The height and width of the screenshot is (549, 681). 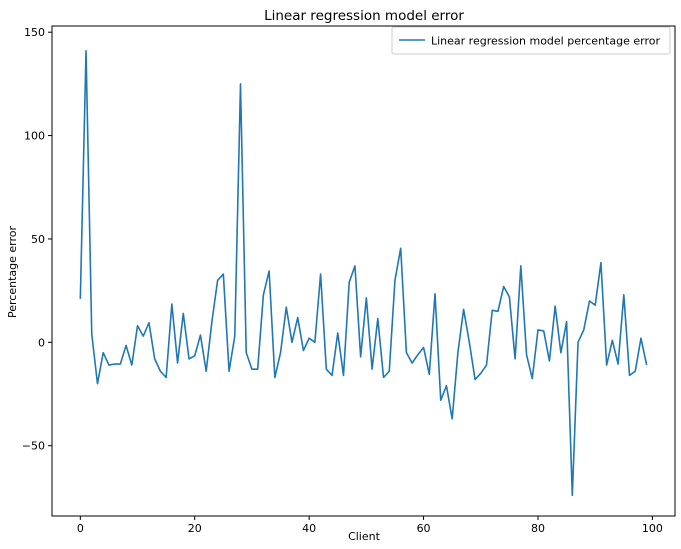 I want to click on y-axis-ticks: −50 0 50 100 150, so click(x=37, y=239).